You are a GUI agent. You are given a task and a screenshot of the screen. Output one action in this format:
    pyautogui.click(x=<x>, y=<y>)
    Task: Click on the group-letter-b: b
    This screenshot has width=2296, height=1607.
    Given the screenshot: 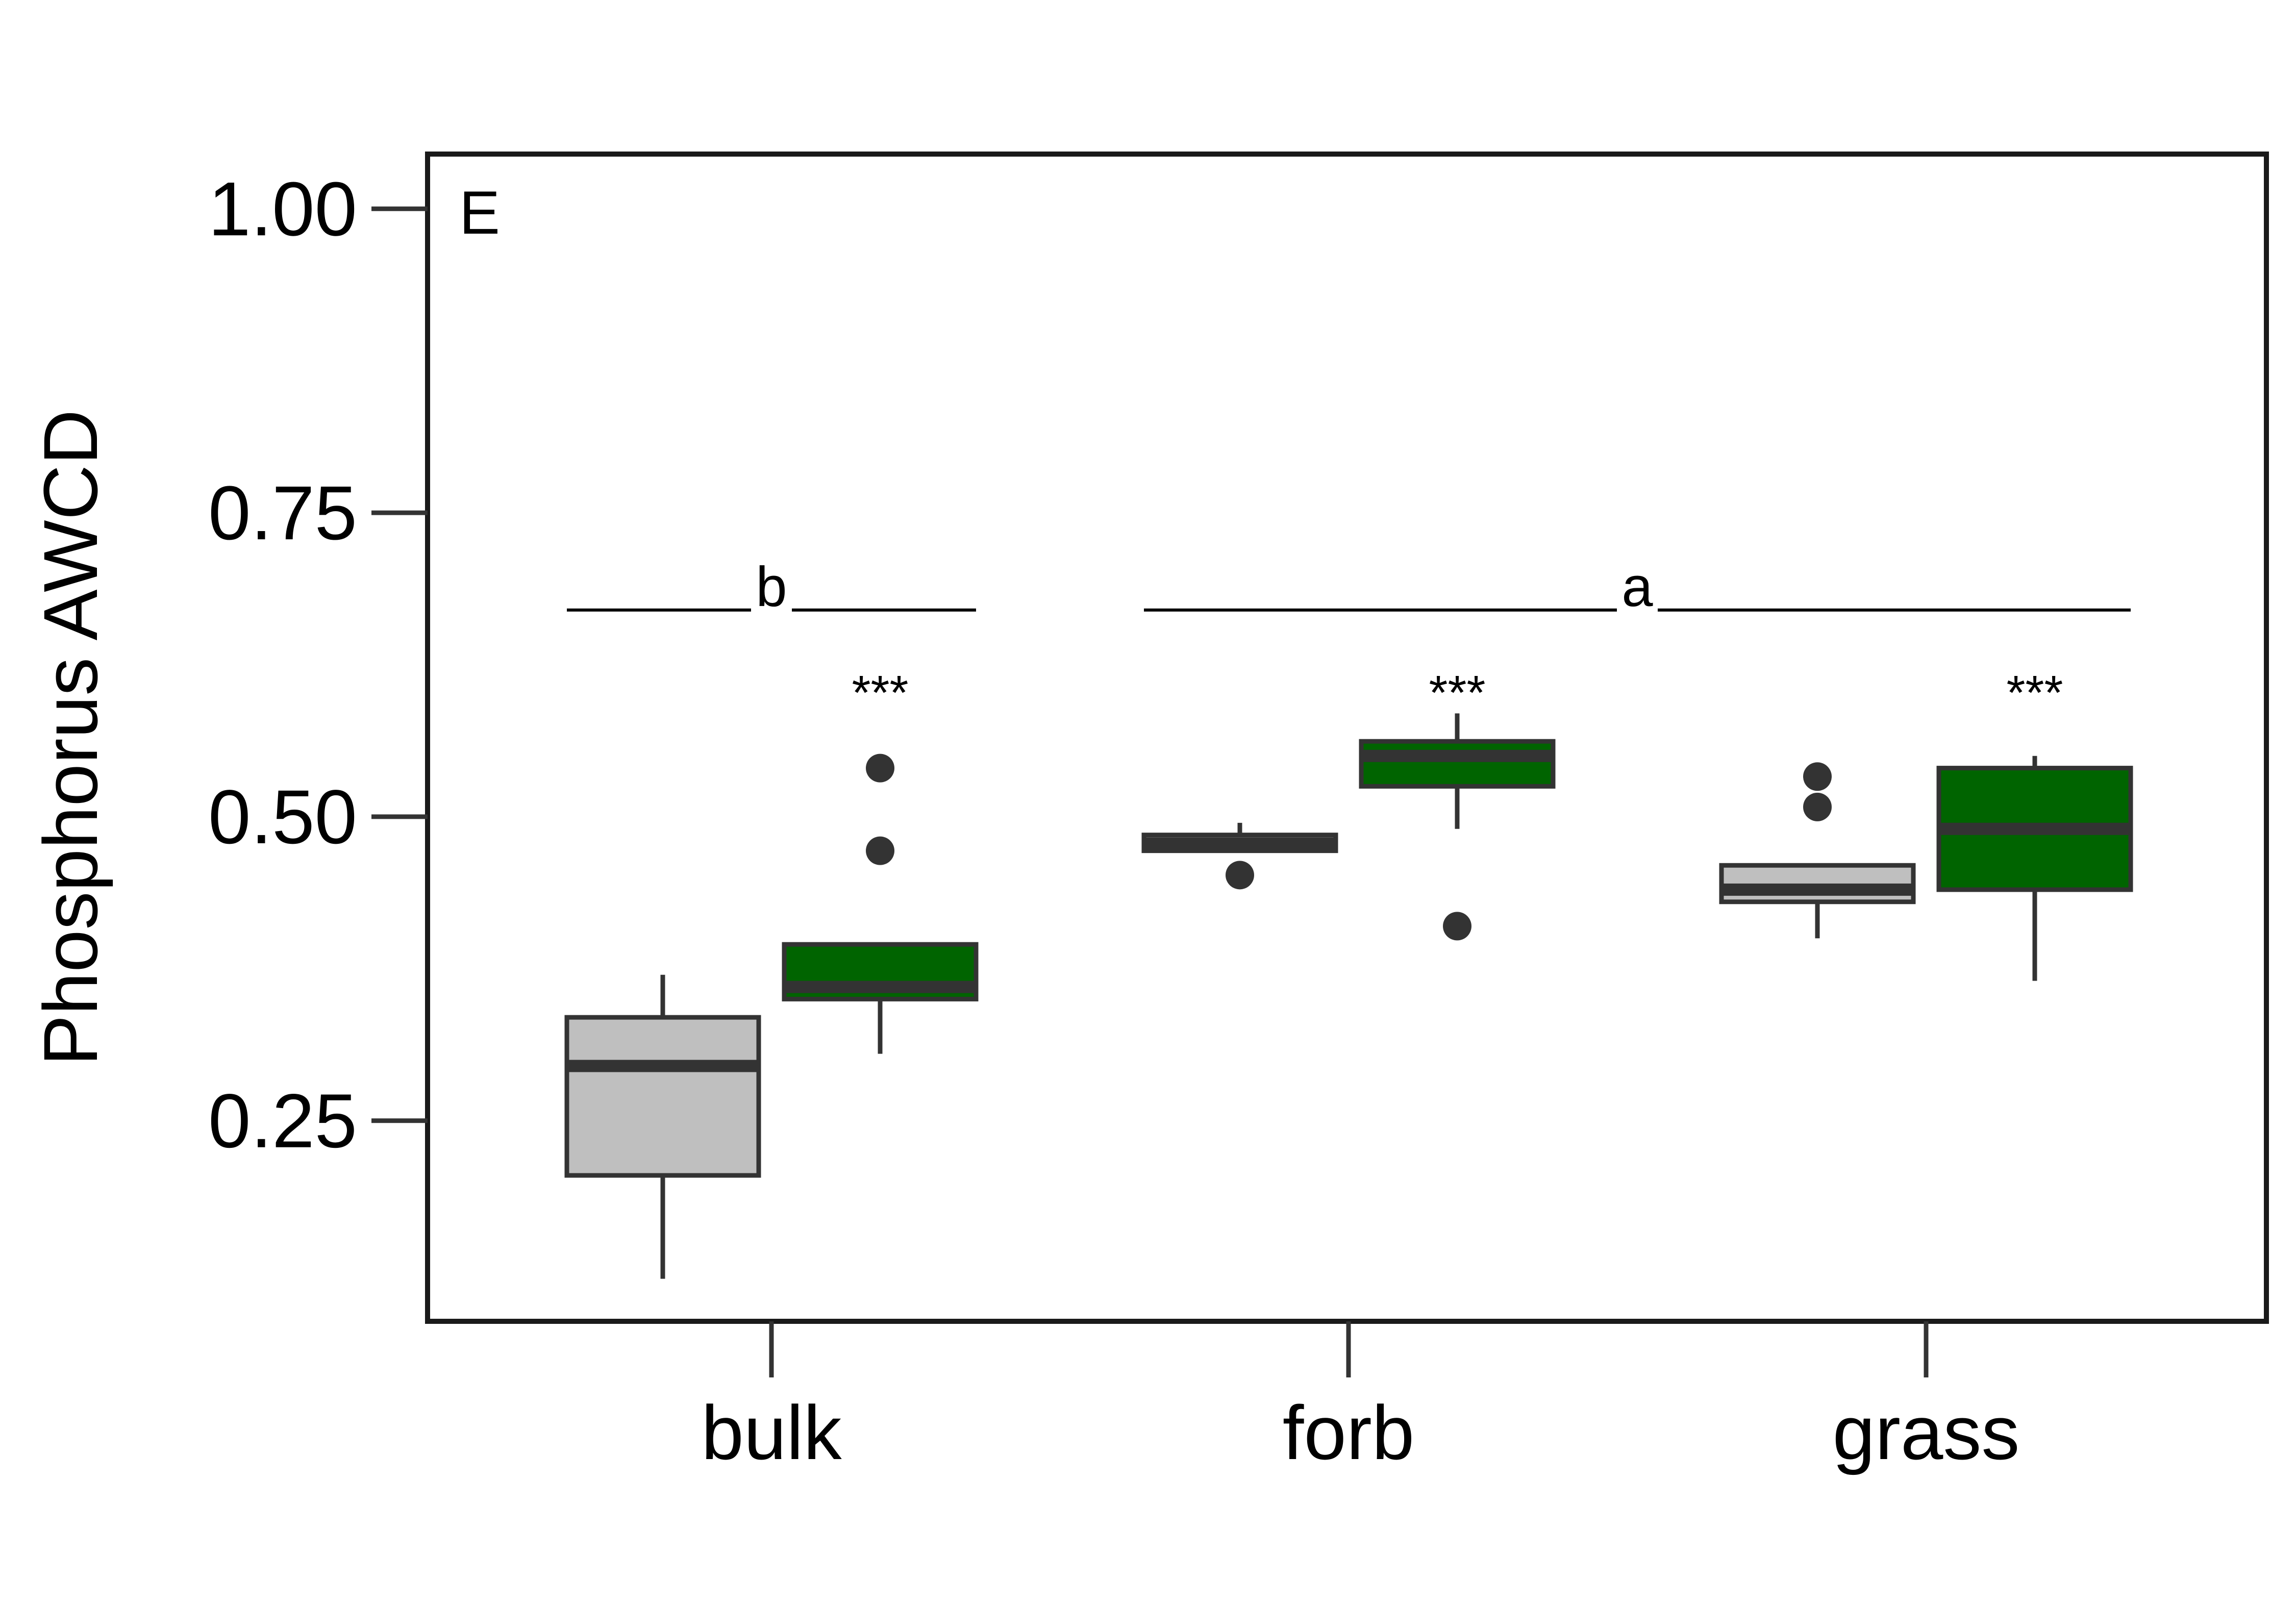 What is the action you would take?
    pyautogui.click(x=771, y=587)
    